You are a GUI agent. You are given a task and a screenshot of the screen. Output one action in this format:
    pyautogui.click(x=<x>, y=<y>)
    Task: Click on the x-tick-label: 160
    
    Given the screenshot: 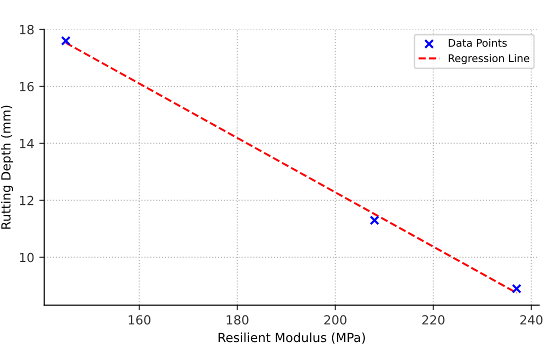 What is the action you would take?
    pyautogui.click(x=139, y=320)
    